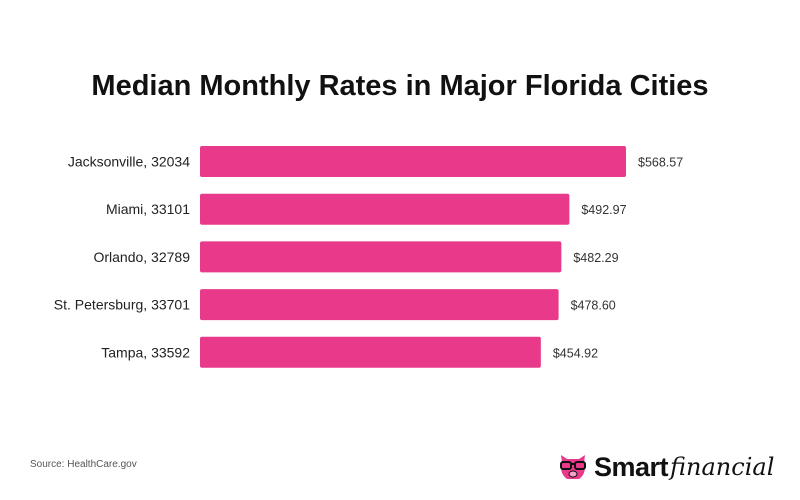 The image size is (800, 500). What do you see at coordinates (148, 209) in the screenshot?
I see `category-label: Miami, 33101` at bounding box center [148, 209].